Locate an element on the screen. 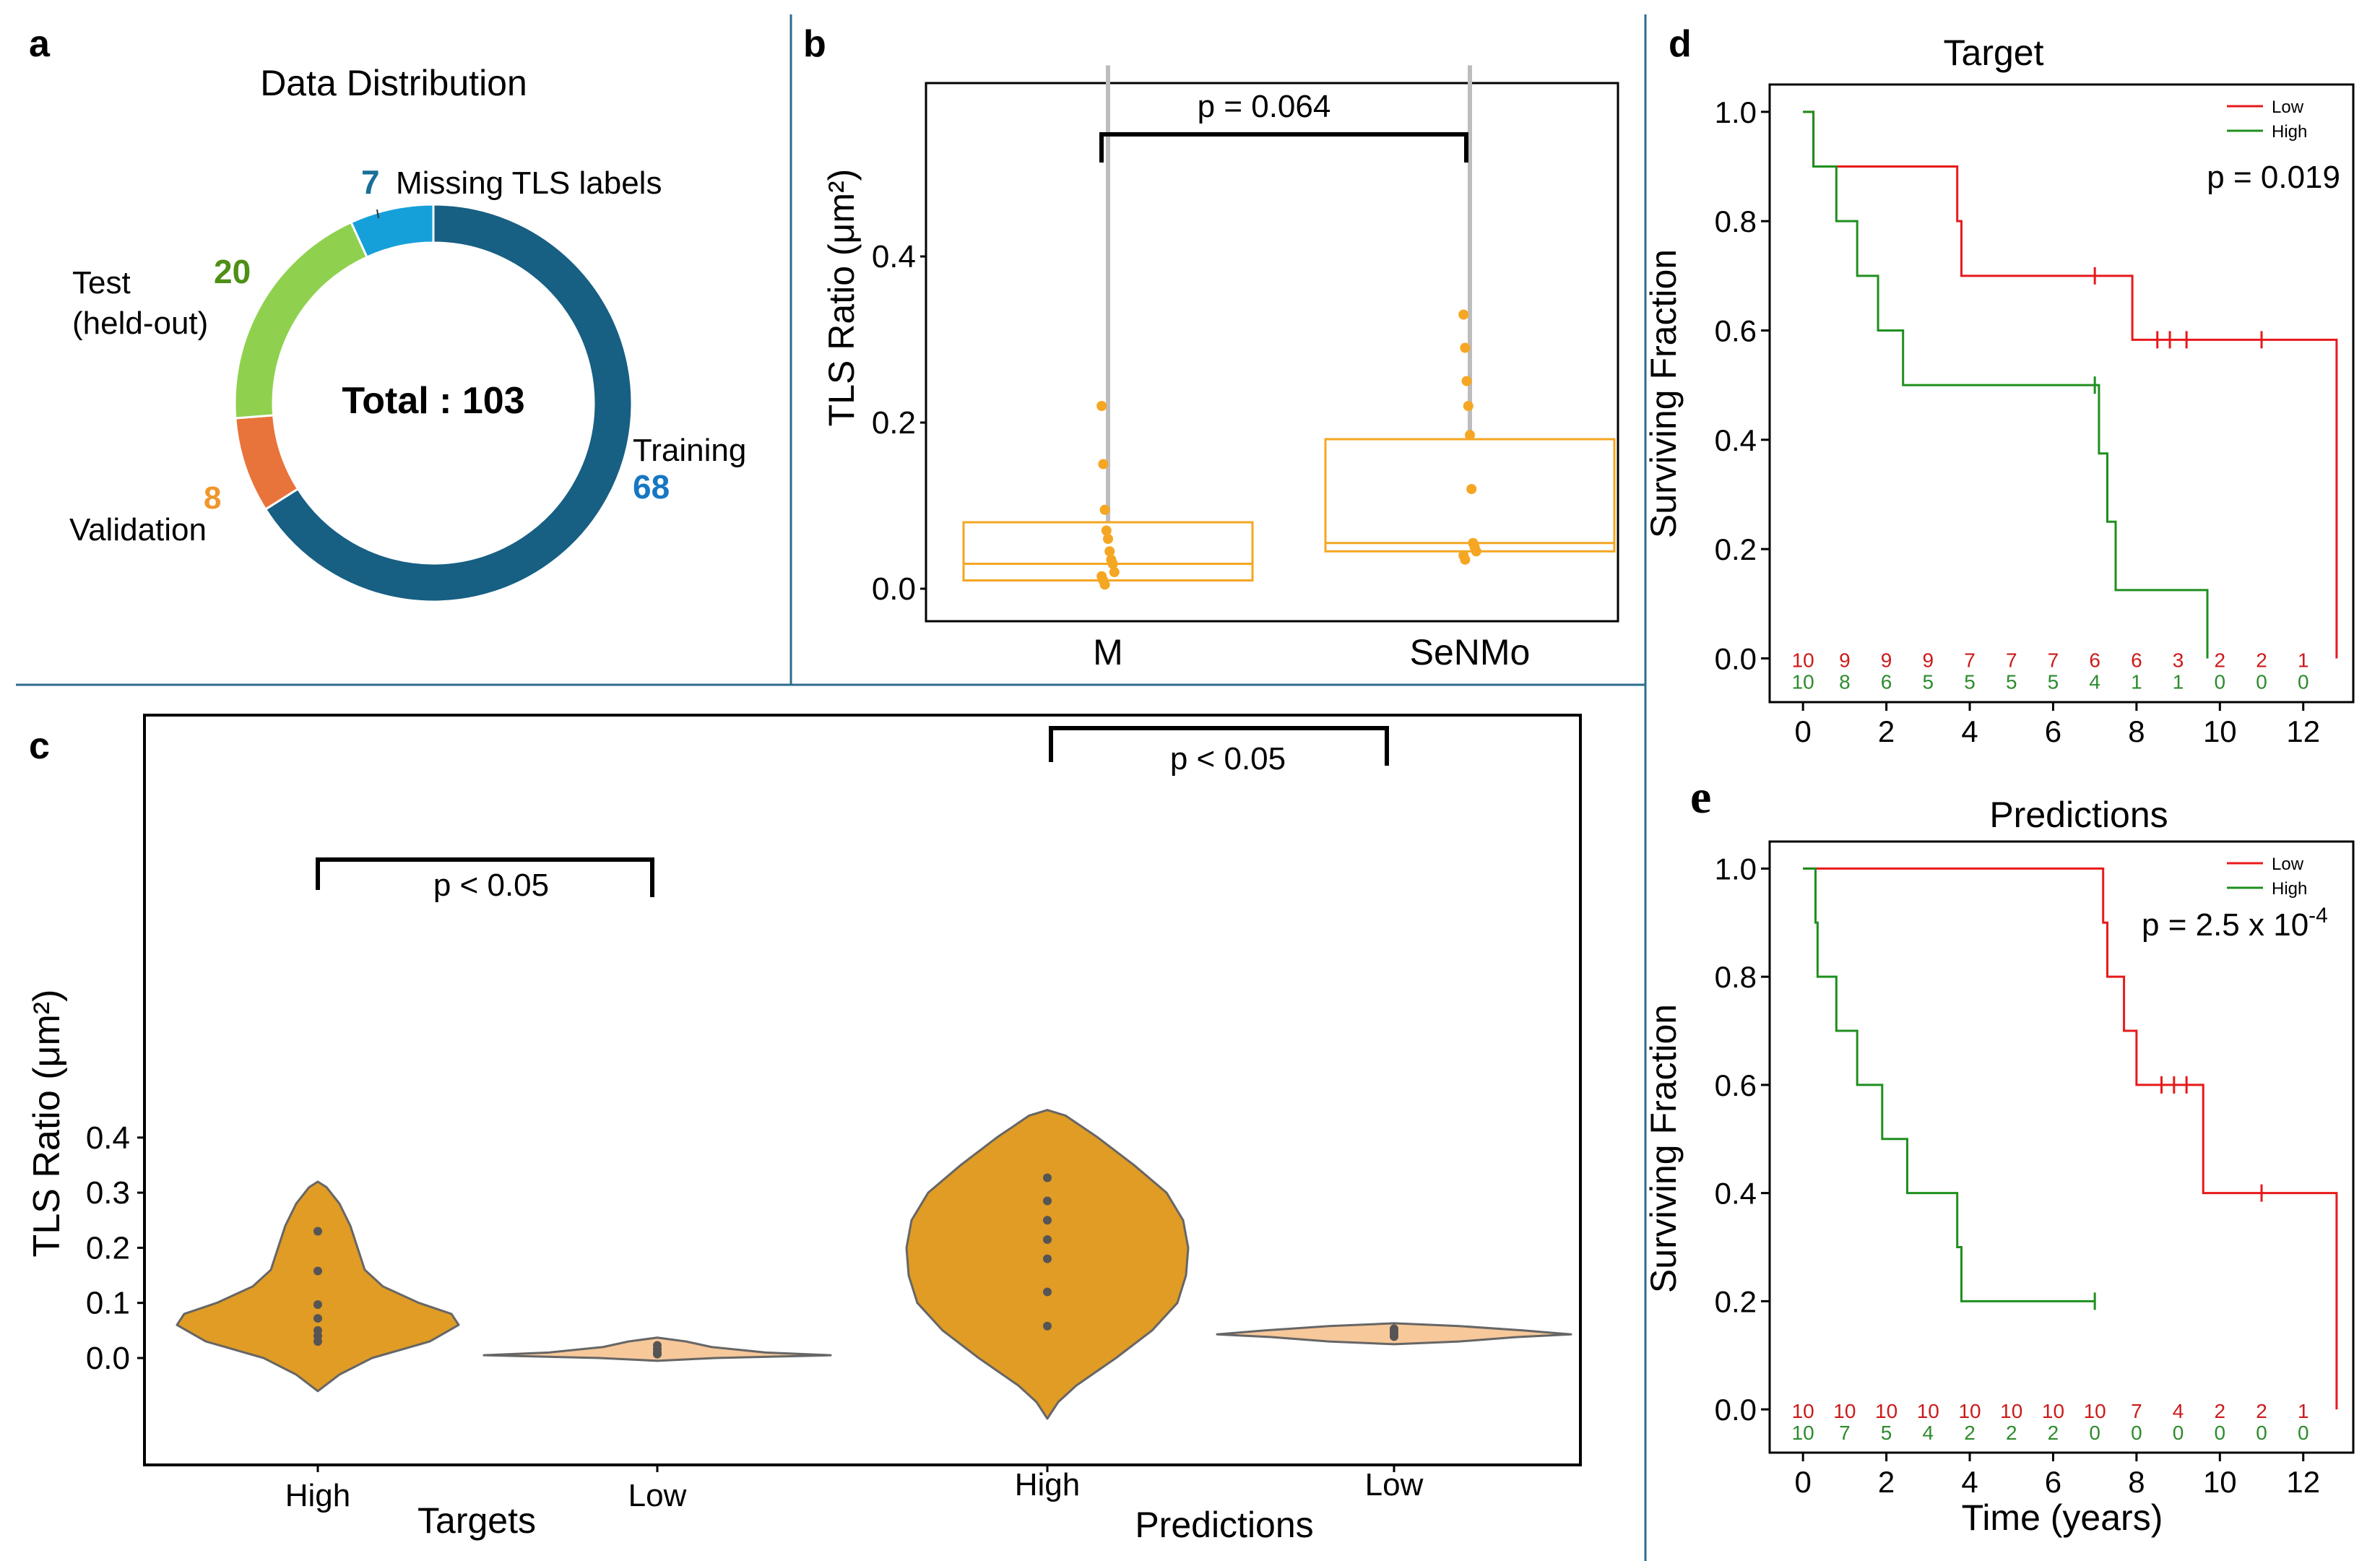  b-ytick-label: 0.2 is located at coordinates (894, 423).